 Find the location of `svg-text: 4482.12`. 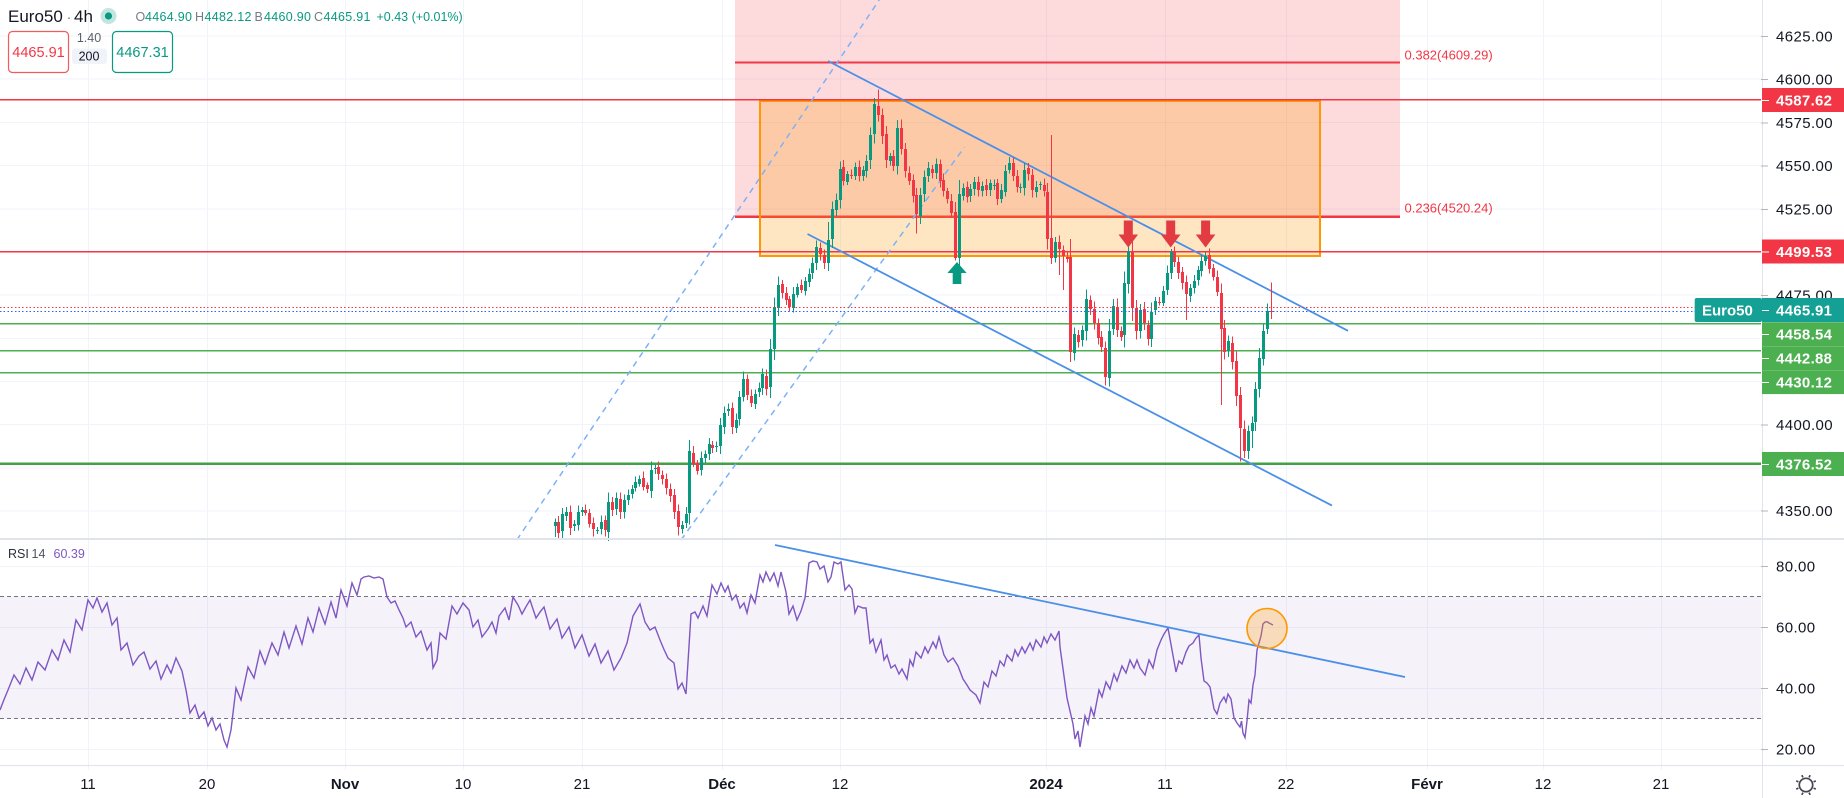

svg-text: 4482.12 is located at coordinates (228, 17).